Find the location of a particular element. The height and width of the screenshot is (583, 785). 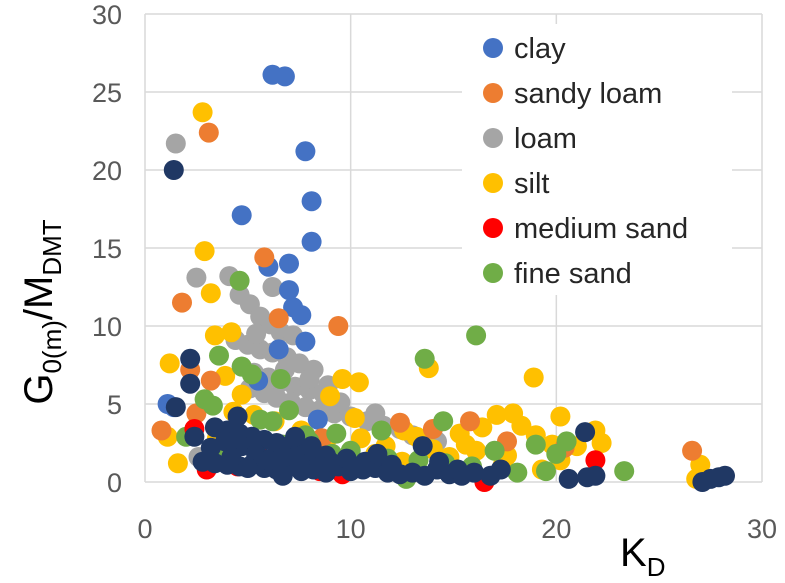

y-tick-label: 0 is located at coordinates (114, 483).